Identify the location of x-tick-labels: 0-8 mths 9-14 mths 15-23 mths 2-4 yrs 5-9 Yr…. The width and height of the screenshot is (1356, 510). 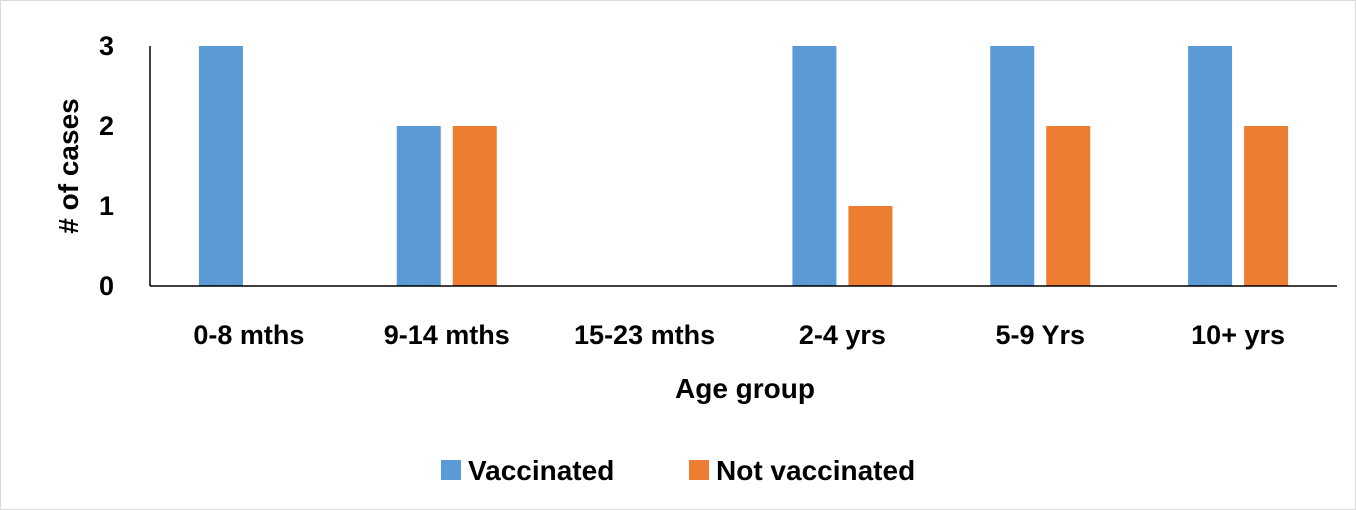
(739, 335).